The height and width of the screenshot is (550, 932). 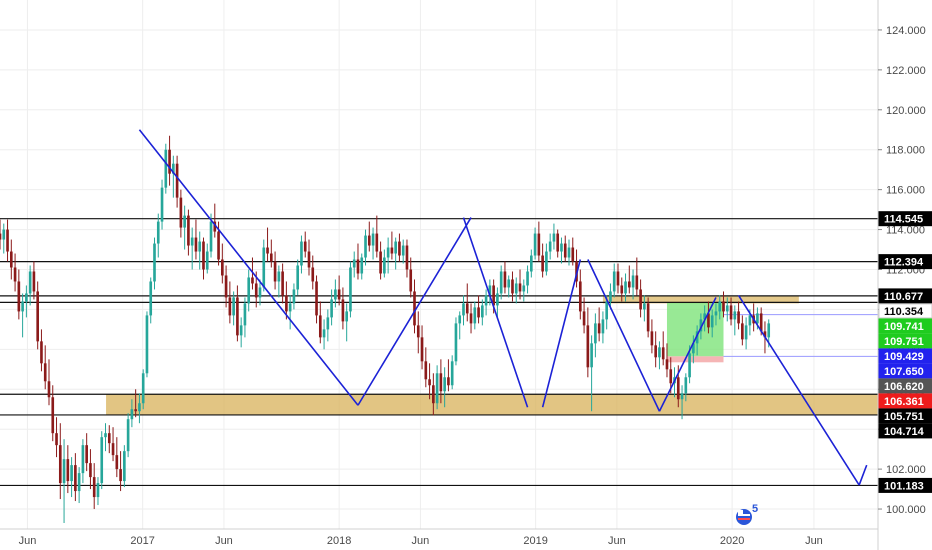 What do you see at coordinates (747, 514) in the screenshot?
I see `flag-icon: 5` at bounding box center [747, 514].